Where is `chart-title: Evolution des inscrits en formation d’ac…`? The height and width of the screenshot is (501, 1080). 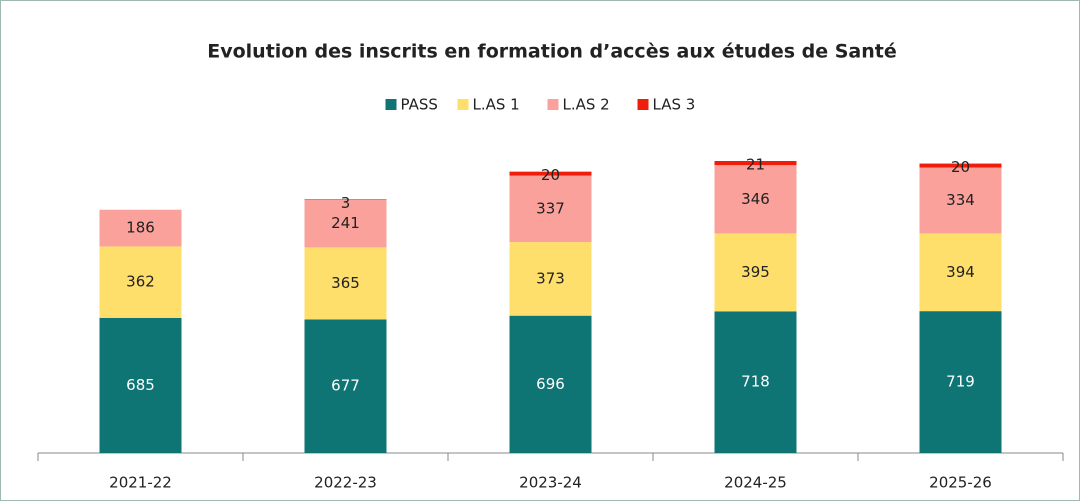
chart-title: Evolution des inscrits en formation d’ac… is located at coordinates (551, 52).